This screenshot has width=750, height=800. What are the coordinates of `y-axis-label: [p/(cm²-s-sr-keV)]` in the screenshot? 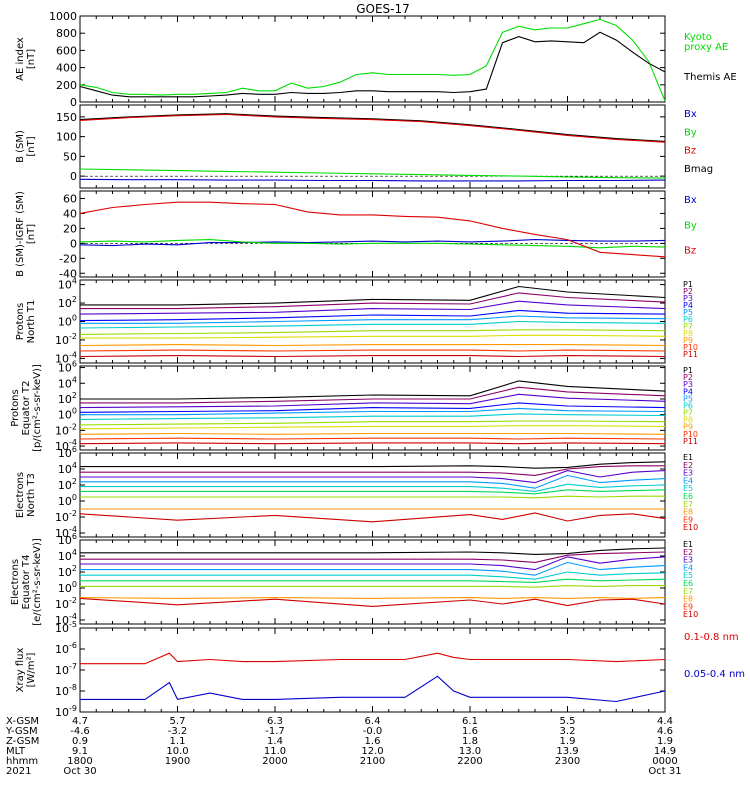 It's located at (37, 408).